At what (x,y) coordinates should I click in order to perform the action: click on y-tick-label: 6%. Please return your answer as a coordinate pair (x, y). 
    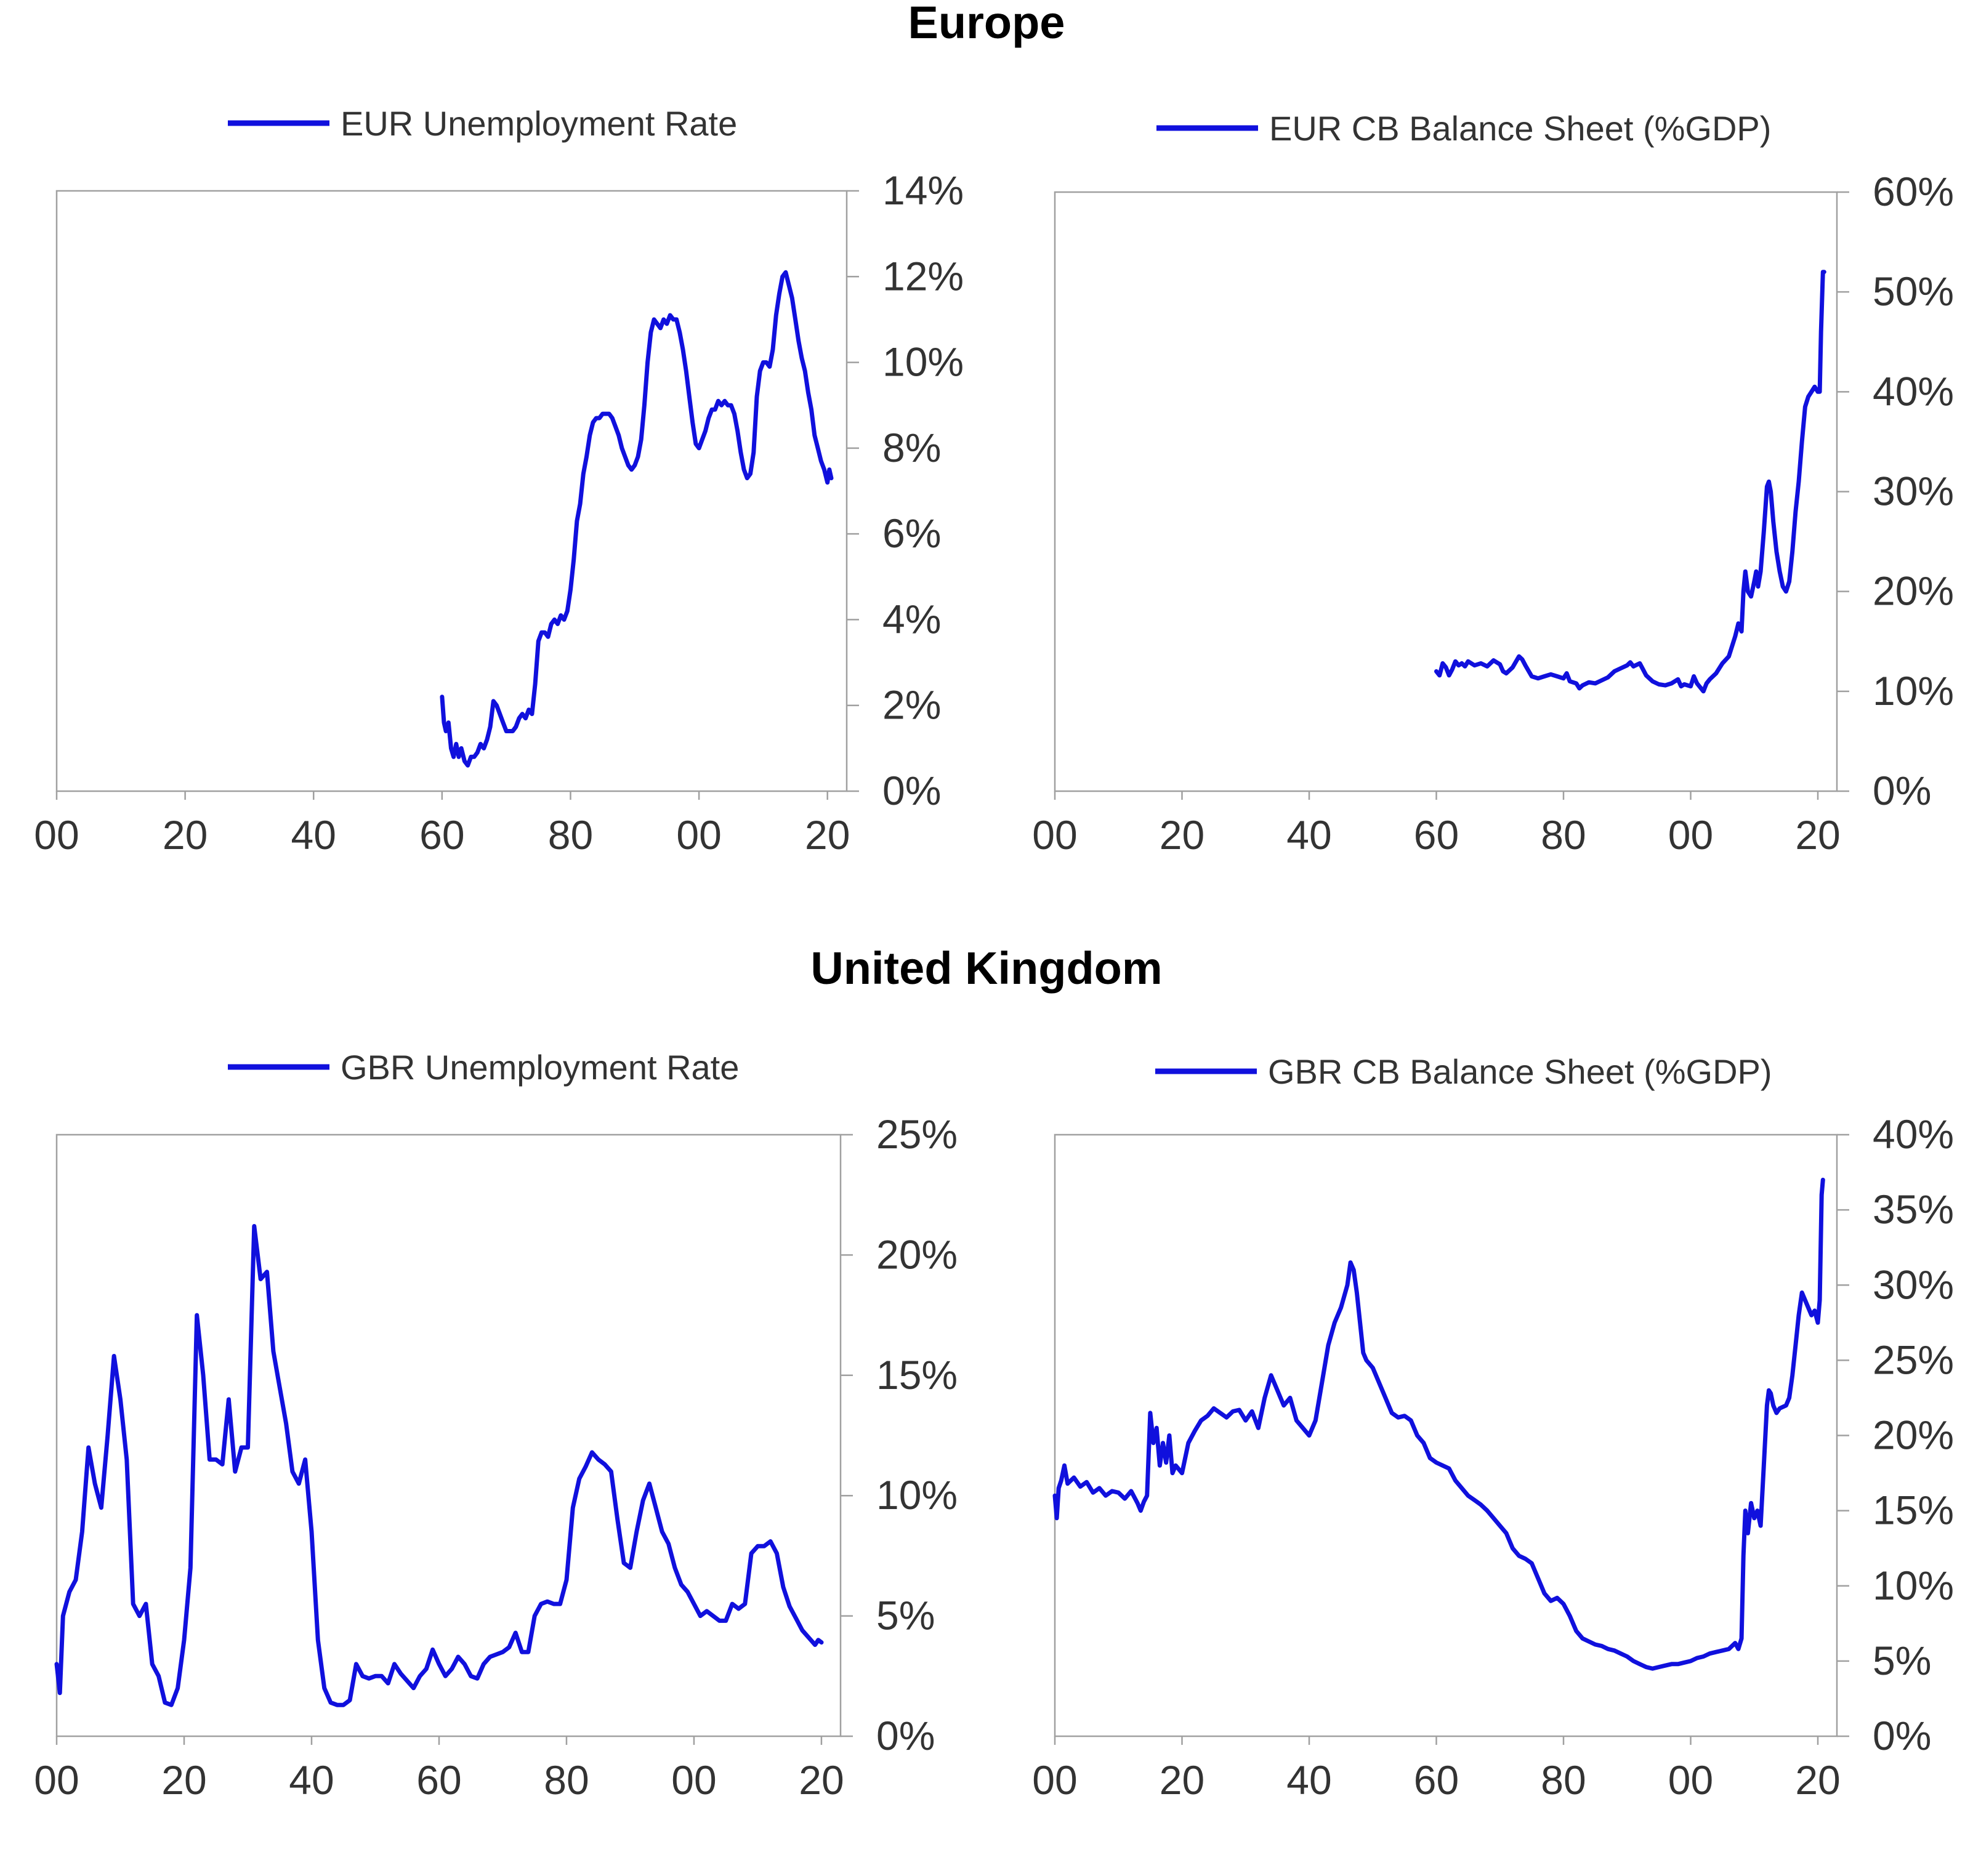
    Looking at the image, I should click on (911, 533).